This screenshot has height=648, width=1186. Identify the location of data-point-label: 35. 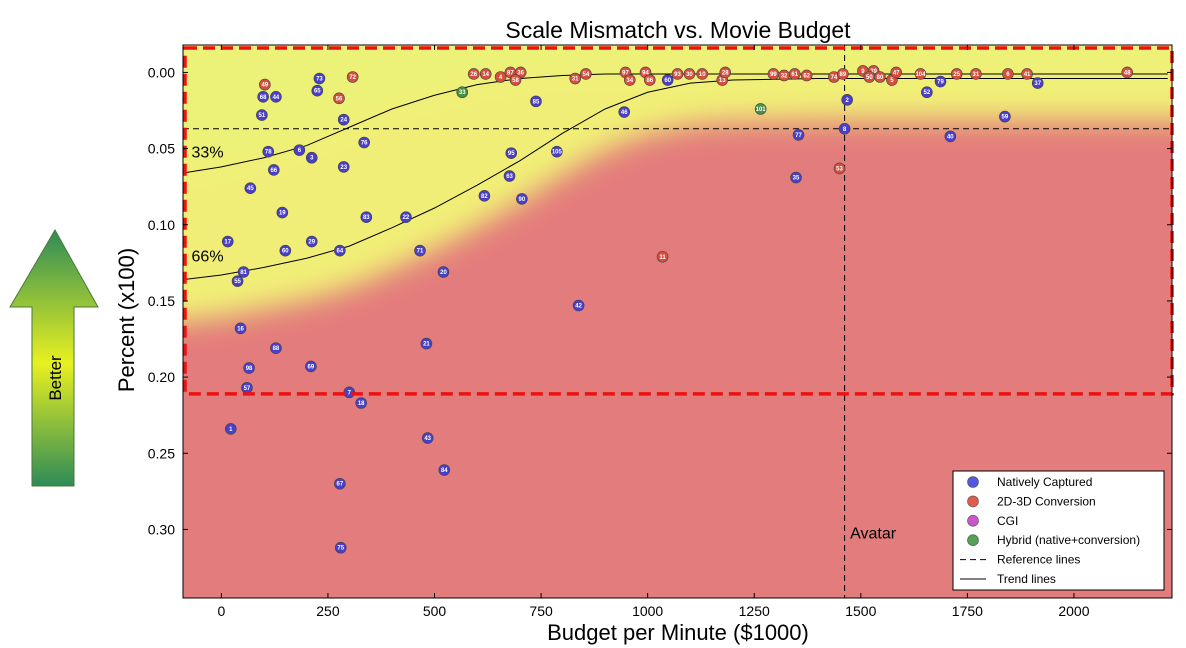
(796, 179).